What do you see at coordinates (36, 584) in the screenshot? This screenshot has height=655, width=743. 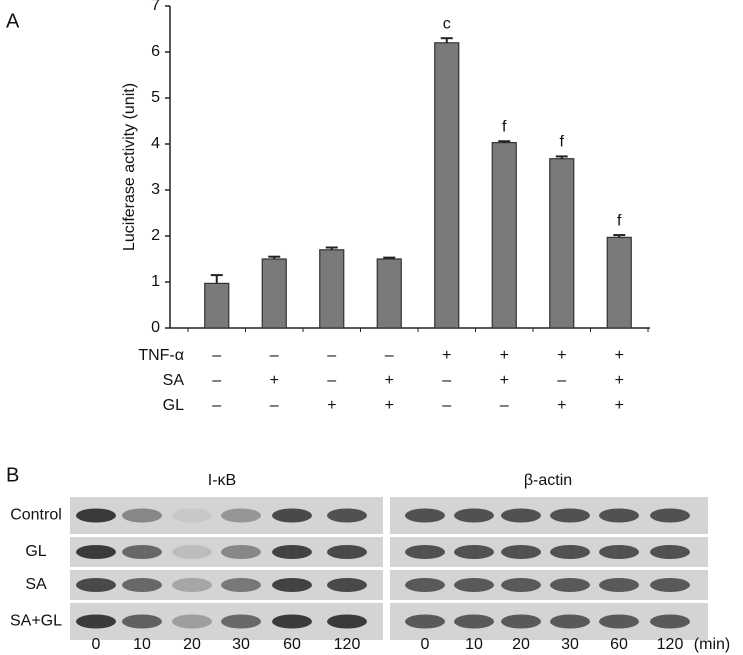 I see `blot-row-label: SA` at bounding box center [36, 584].